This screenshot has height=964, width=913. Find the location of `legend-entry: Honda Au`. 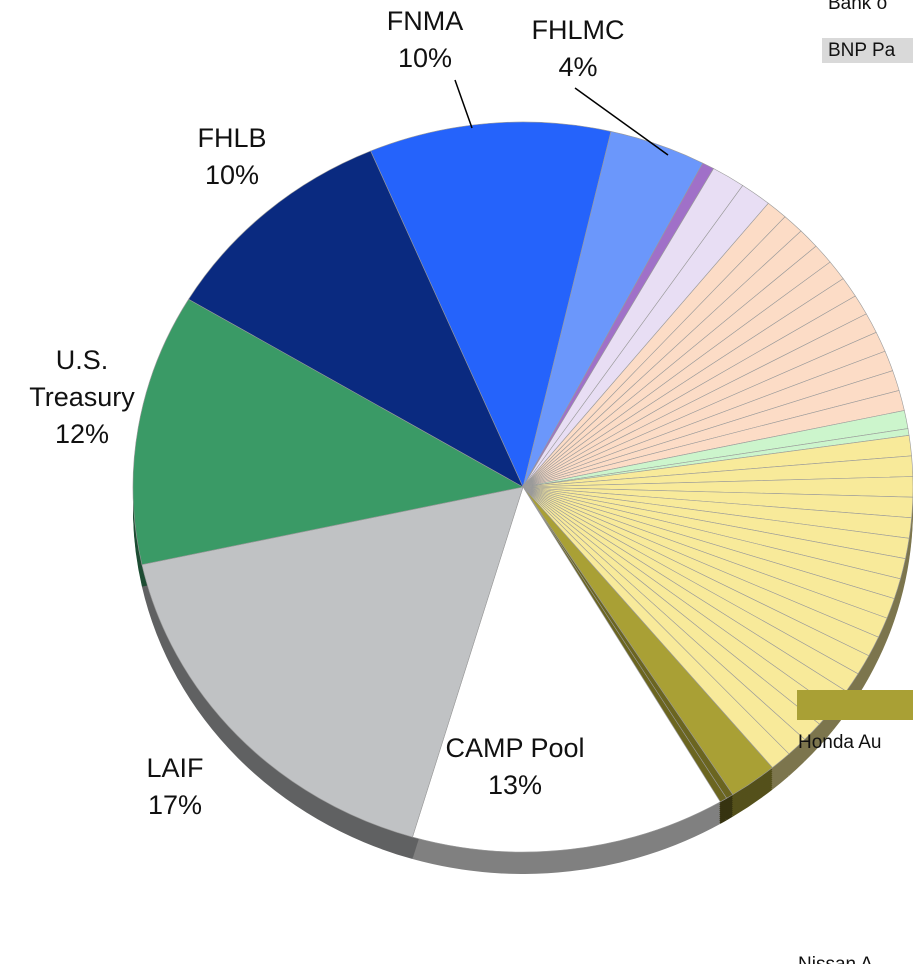

legend-entry: Honda Au is located at coordinates (840, 742).